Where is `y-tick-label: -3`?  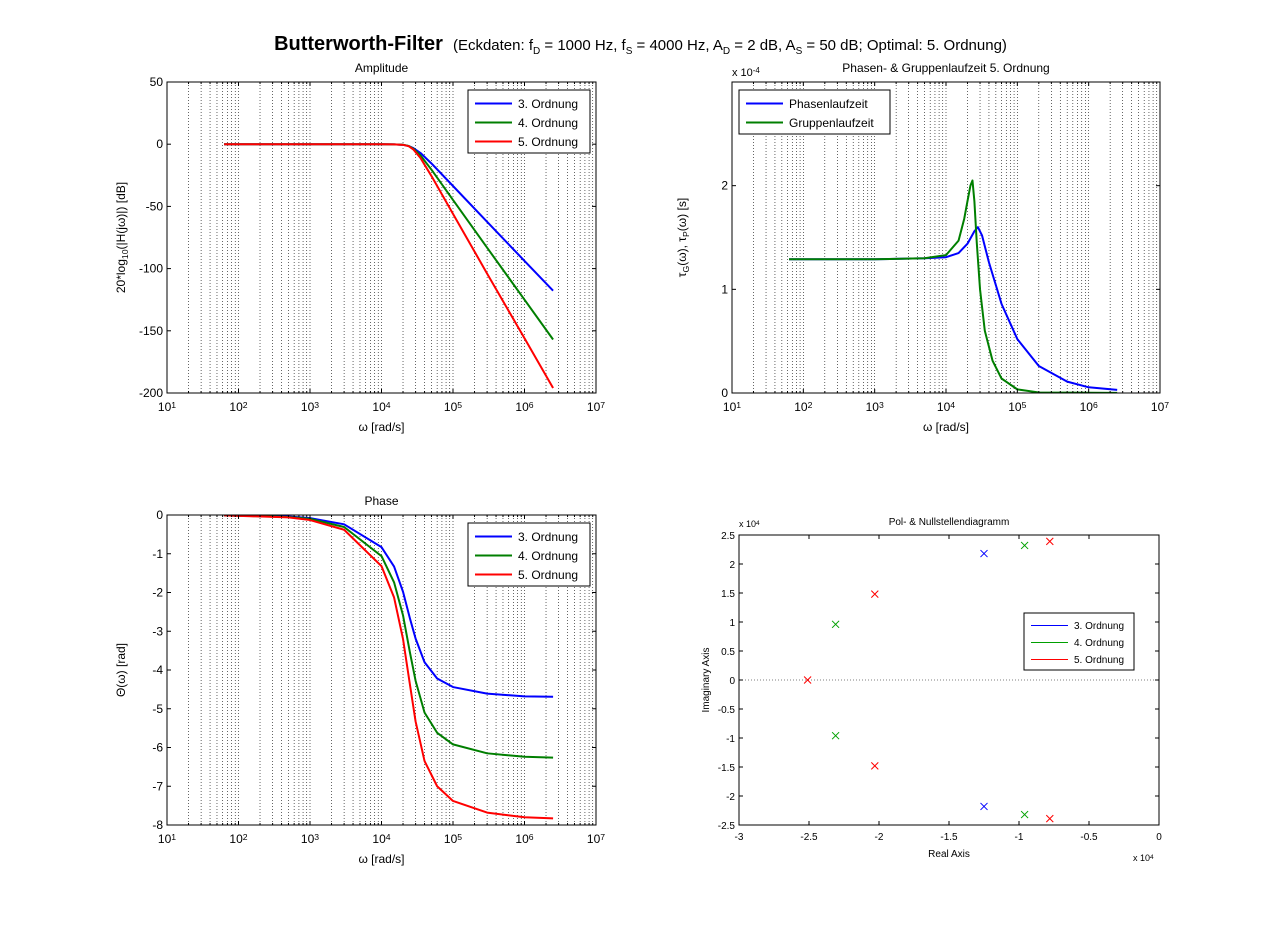
y-tick-label: -3 is located at coordinates (157, 631).